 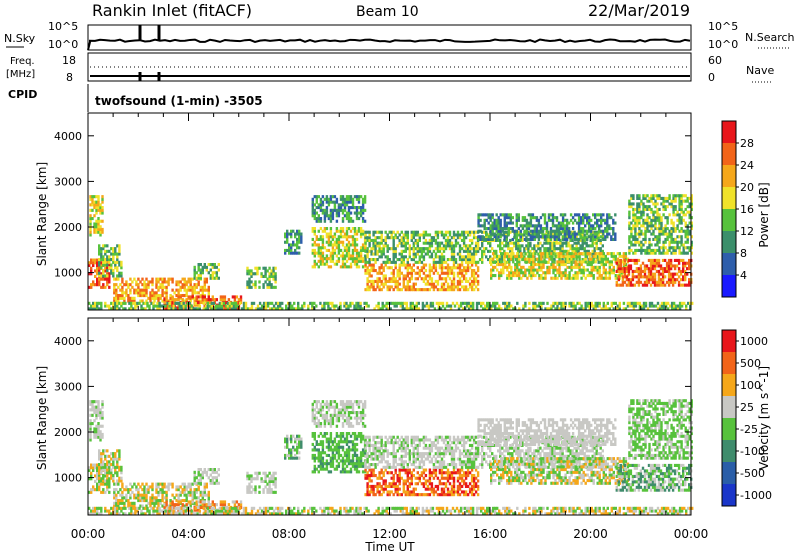 What do you see at coordinates (749, 429) in the screenshot?
I see `colorbar-tick-label: -25` at bounding box center [749, 429].